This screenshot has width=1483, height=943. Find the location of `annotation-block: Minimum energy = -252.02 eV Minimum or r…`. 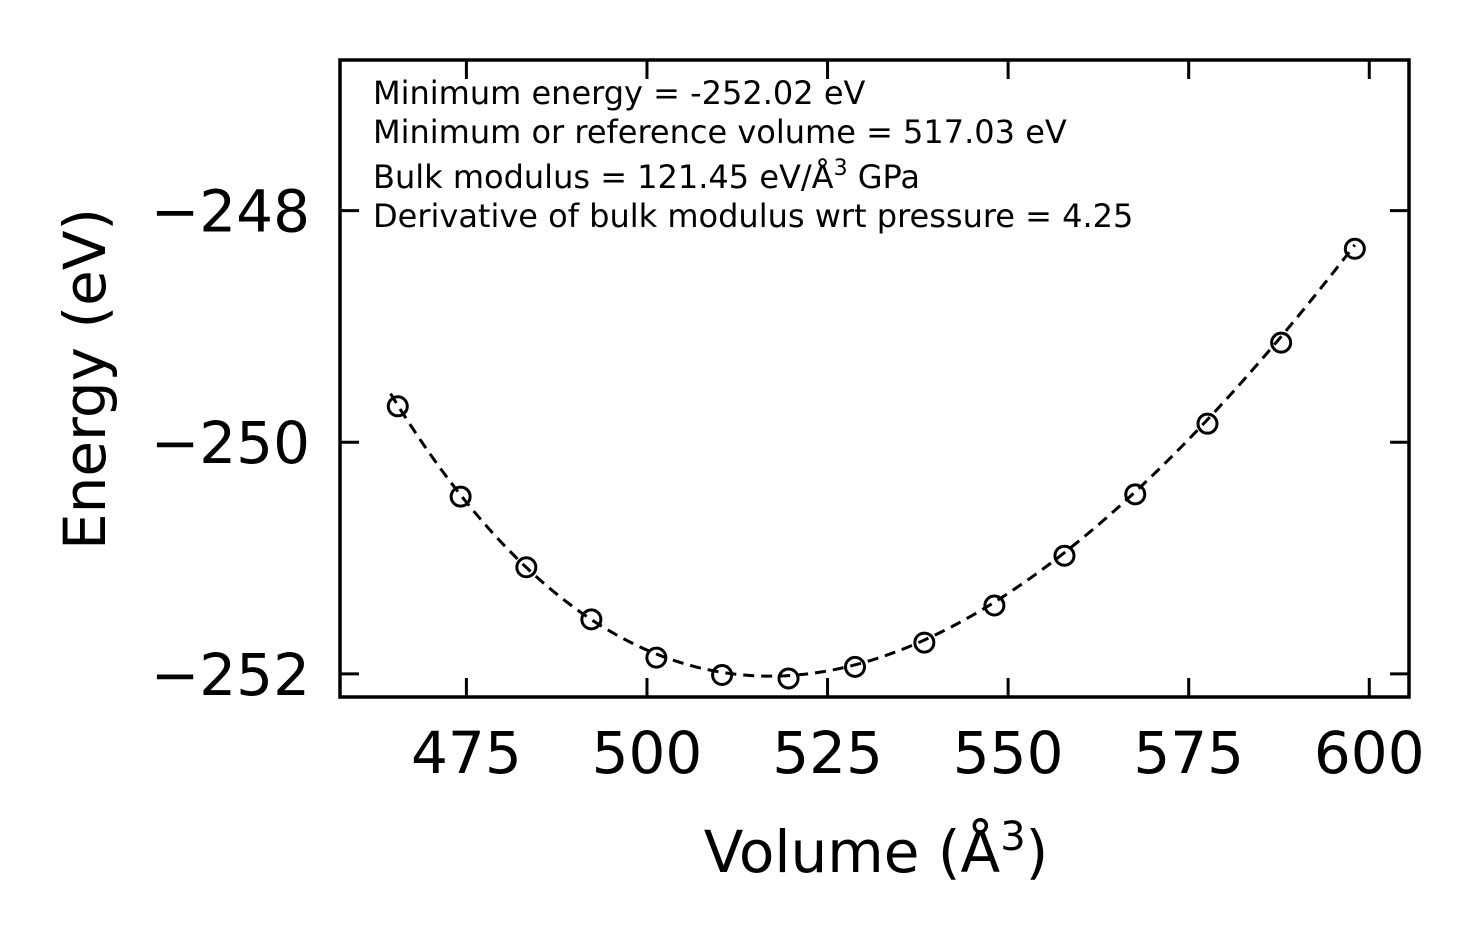

annotation-block: Minimum energy = -252.02 eV Minimum or r… is located at coordinates (753, 154).